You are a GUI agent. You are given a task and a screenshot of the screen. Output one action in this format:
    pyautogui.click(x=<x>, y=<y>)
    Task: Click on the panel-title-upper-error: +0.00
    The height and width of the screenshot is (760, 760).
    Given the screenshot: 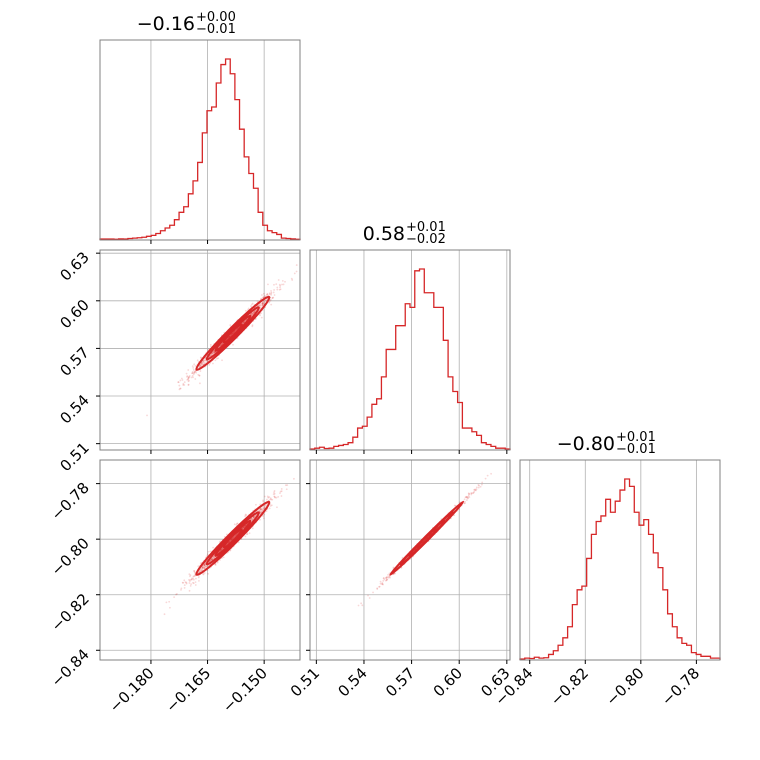 What is the action you would take?
    pyautogui.click(x=216, y=17)
    